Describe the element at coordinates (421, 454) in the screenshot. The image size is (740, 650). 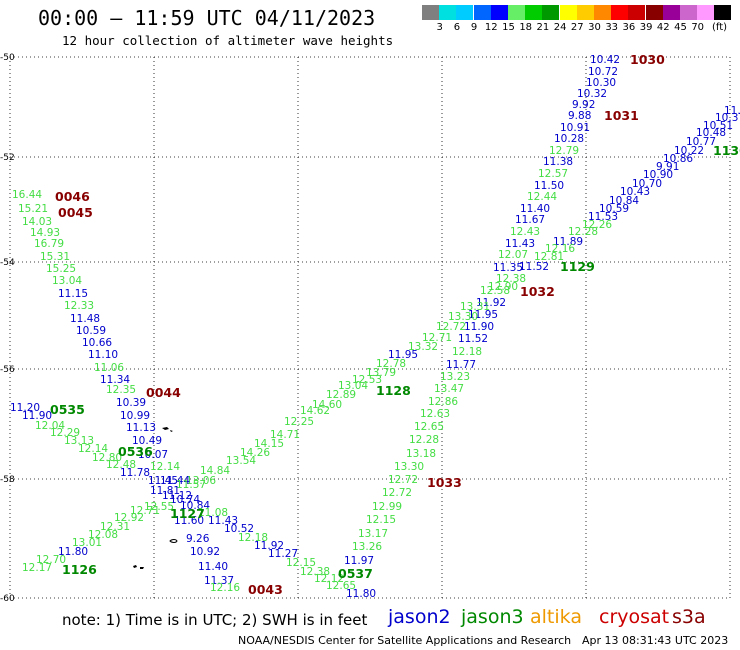
I see `swh-value: 13.18` at that location.